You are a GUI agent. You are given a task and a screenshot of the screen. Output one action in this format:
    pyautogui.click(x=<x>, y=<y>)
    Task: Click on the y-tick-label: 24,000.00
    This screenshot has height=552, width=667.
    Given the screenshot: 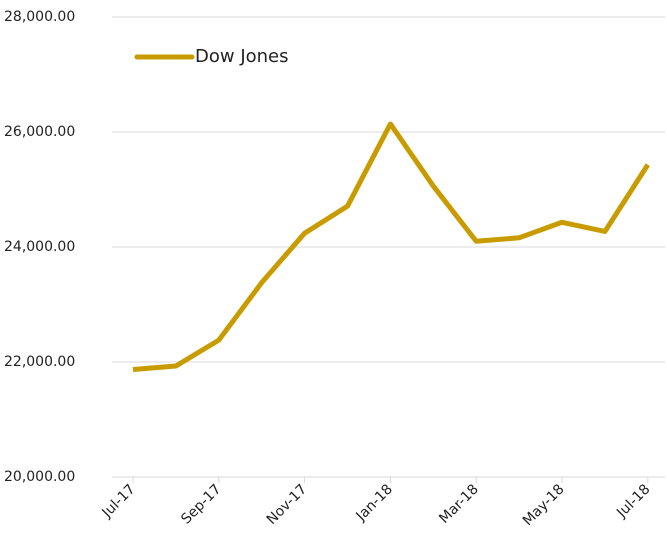 What is the action you would take?
    pyautogui.click(x=39, y=247)
    